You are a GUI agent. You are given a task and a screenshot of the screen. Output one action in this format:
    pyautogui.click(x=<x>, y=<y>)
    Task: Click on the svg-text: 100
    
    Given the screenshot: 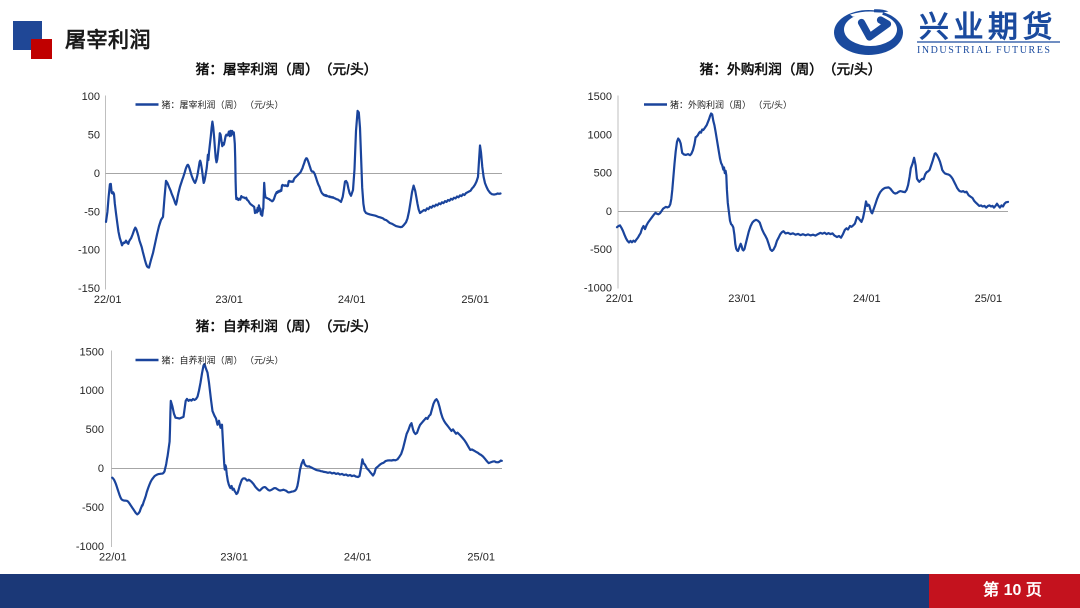 What is the action you would take?
    pyautogui.click(x=91, y=97)
    